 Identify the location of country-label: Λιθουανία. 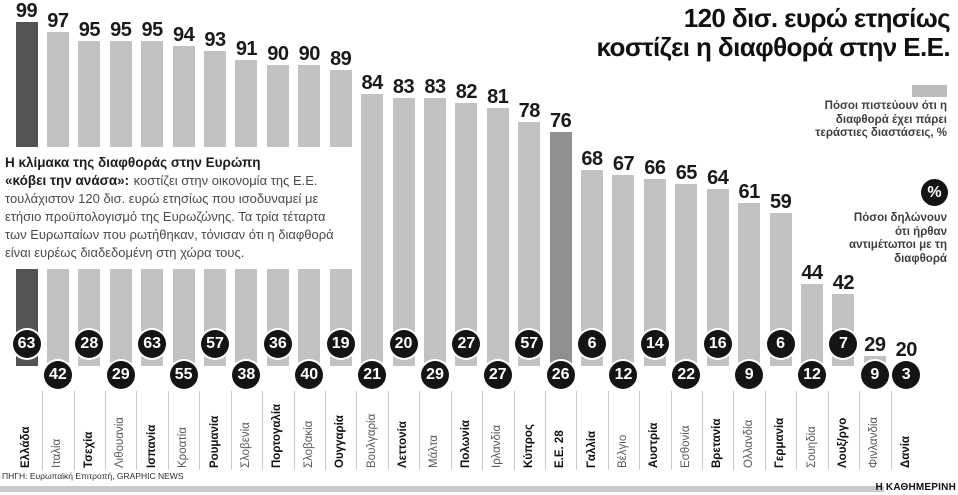
(120, 442).